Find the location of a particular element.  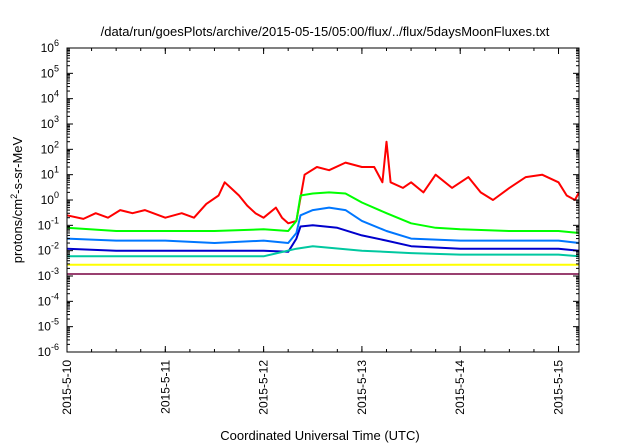

x-tick-label: 2015-5-15 is located at coordinates (559, 387).